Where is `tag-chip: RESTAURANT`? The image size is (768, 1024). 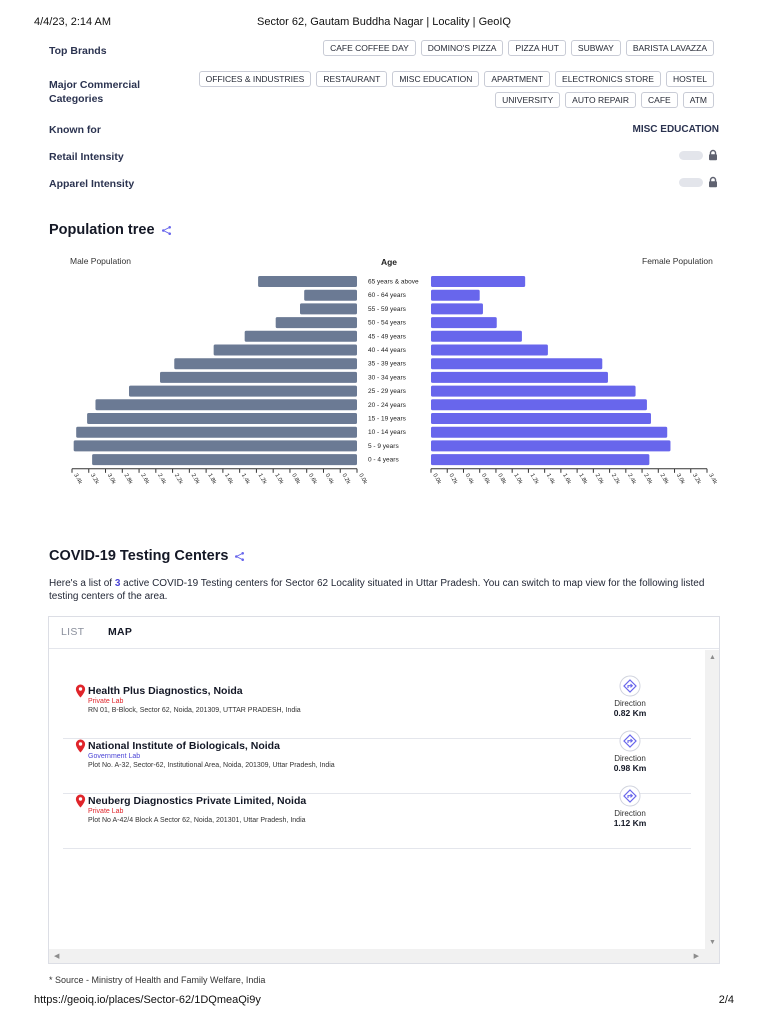 tag-chip: RESTAURANT is located at coordinates (352, 79).